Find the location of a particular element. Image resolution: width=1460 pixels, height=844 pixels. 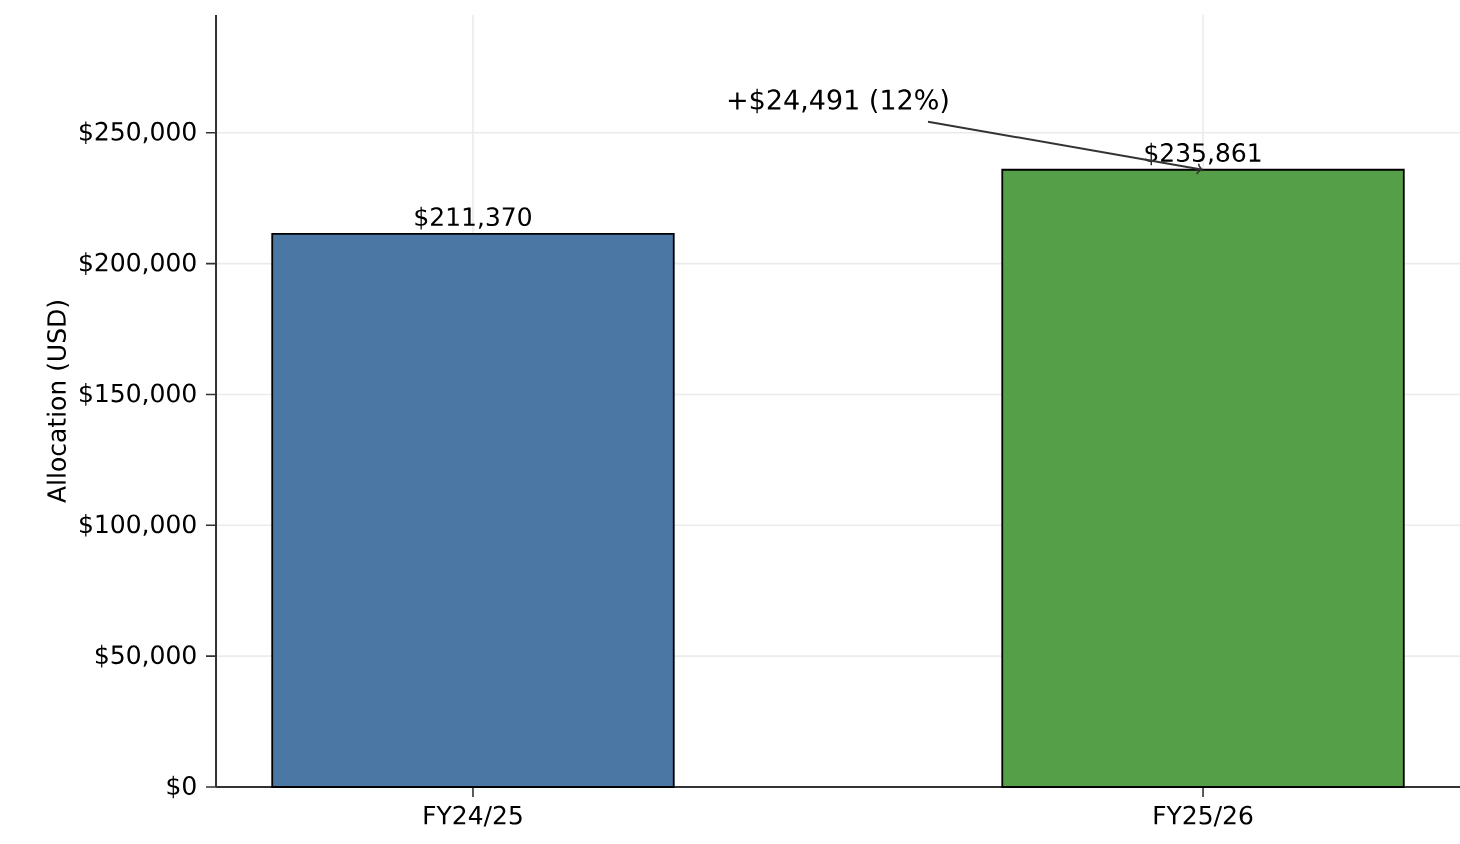

y-axis-title: Allocation (USD) is located at coordinates (57, 402).